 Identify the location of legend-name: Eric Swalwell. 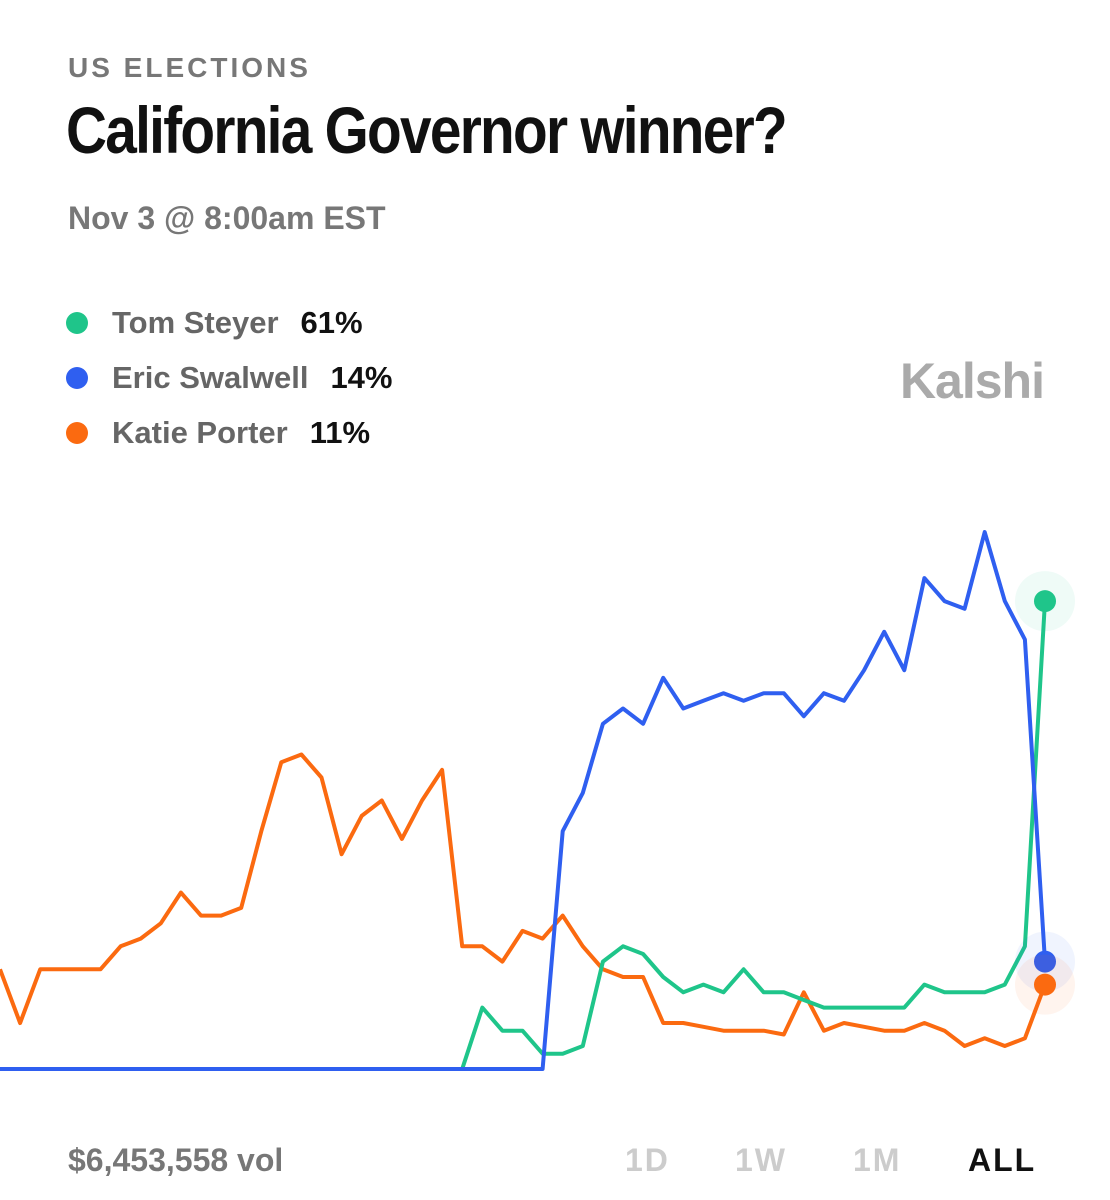
(210, 377).